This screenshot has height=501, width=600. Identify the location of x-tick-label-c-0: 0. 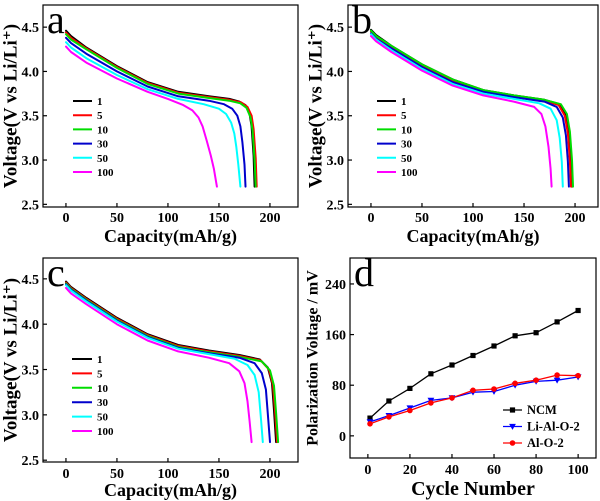
(65, 474).